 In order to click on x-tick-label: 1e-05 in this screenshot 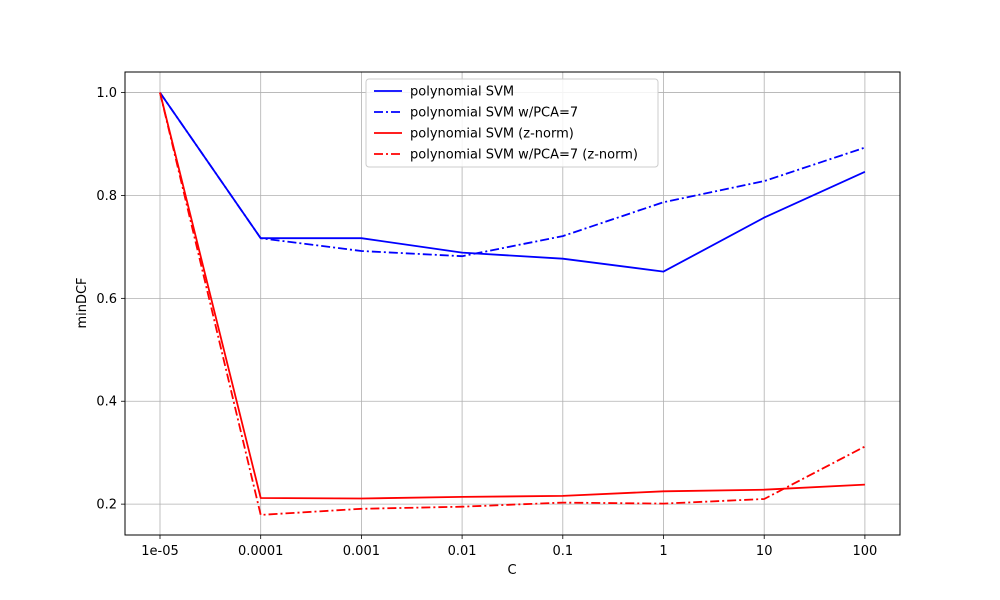, I will do `click(160, 551)`.